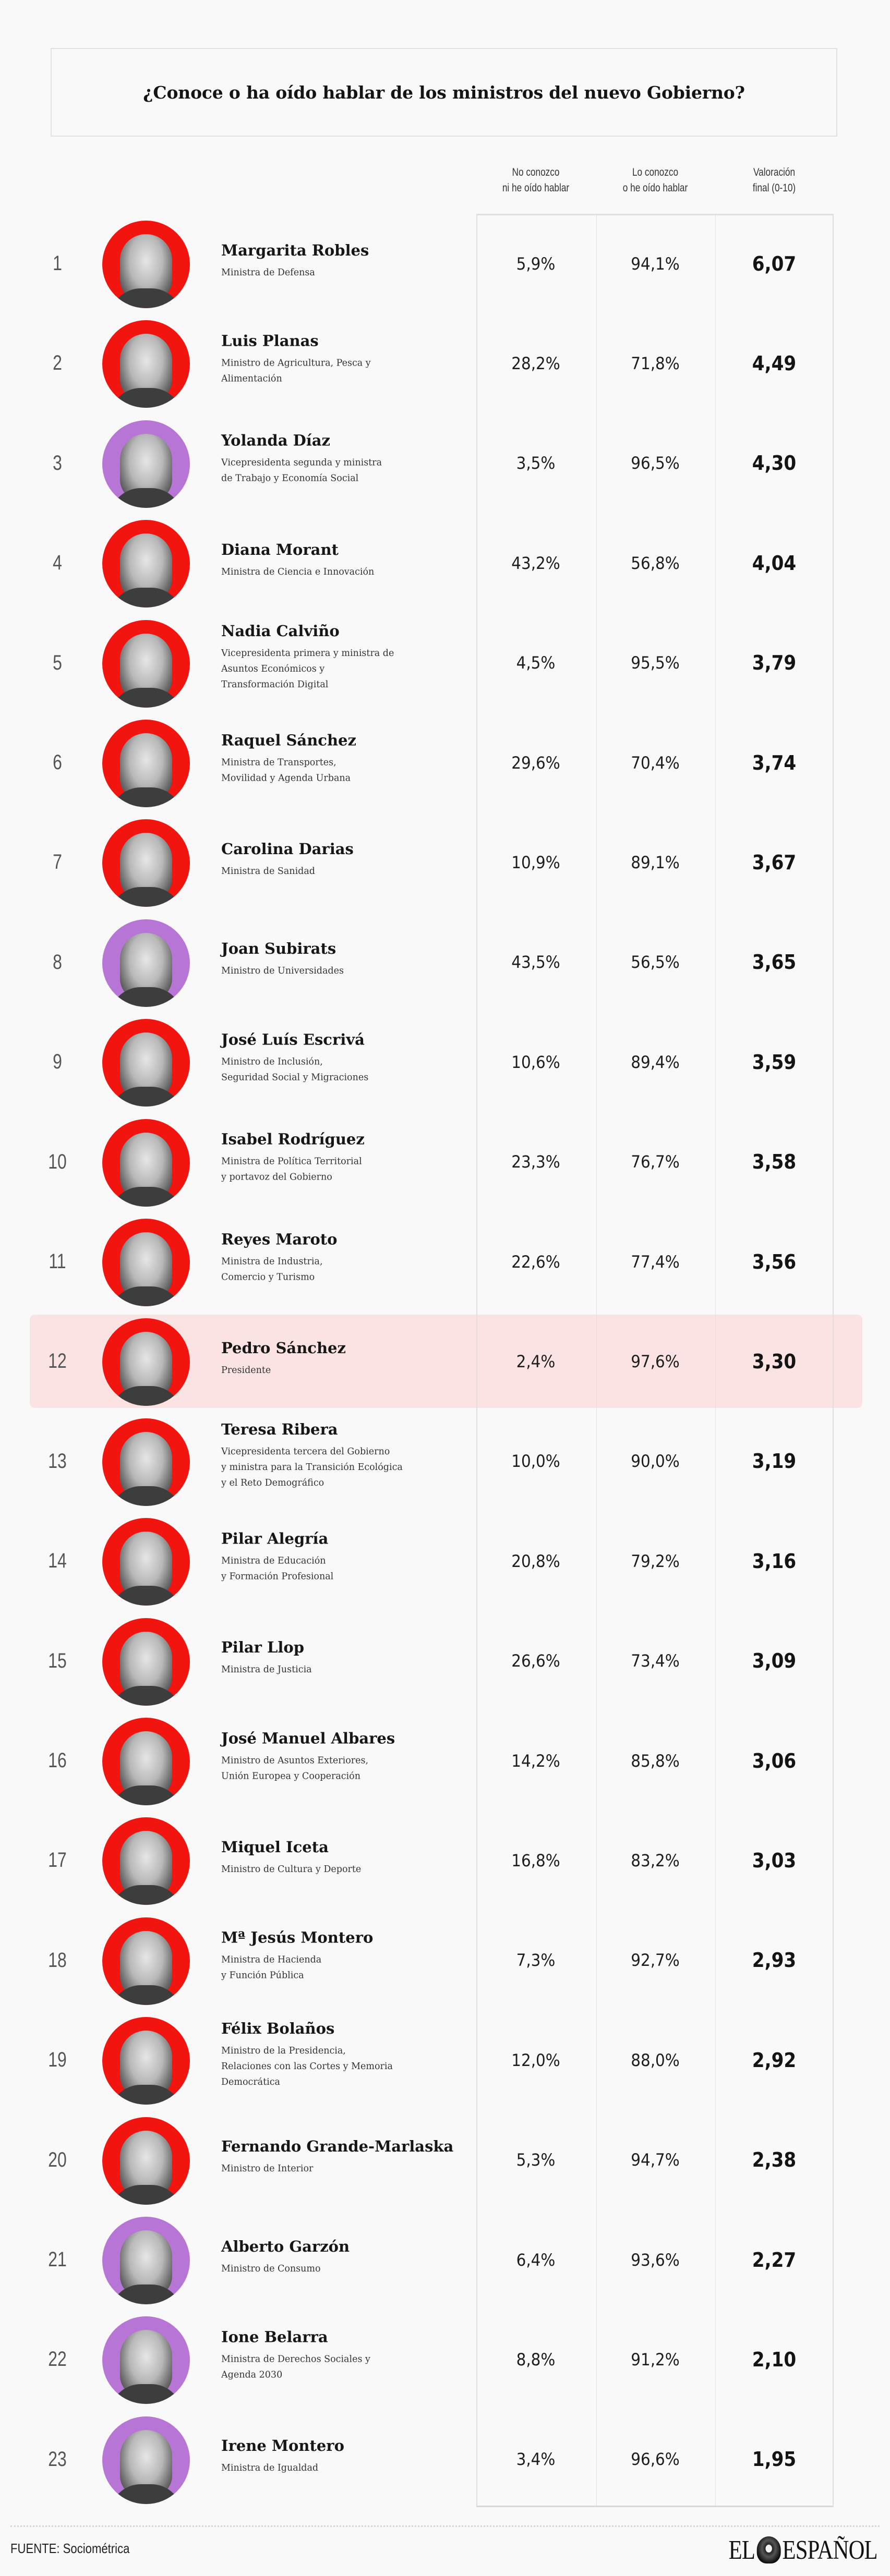  What do you see at coordinates (285, 2246) in the screenshot?
I see `minister-name: Alberto Garzón` at bounding box center [285, 2246].